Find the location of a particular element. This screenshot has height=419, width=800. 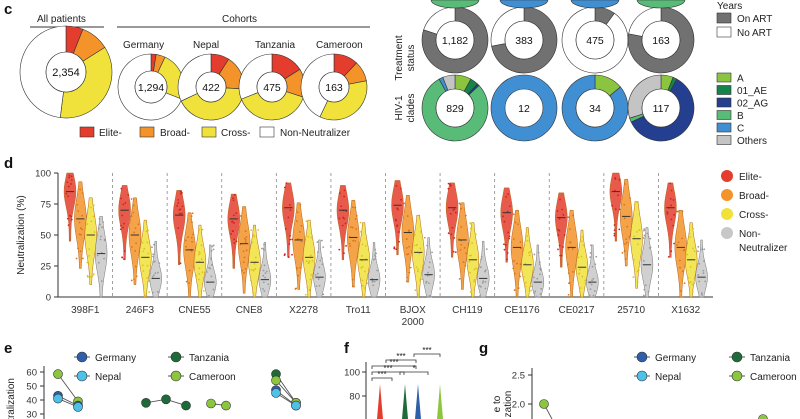

panel-d-label: d is located at coordinates (8, 163).